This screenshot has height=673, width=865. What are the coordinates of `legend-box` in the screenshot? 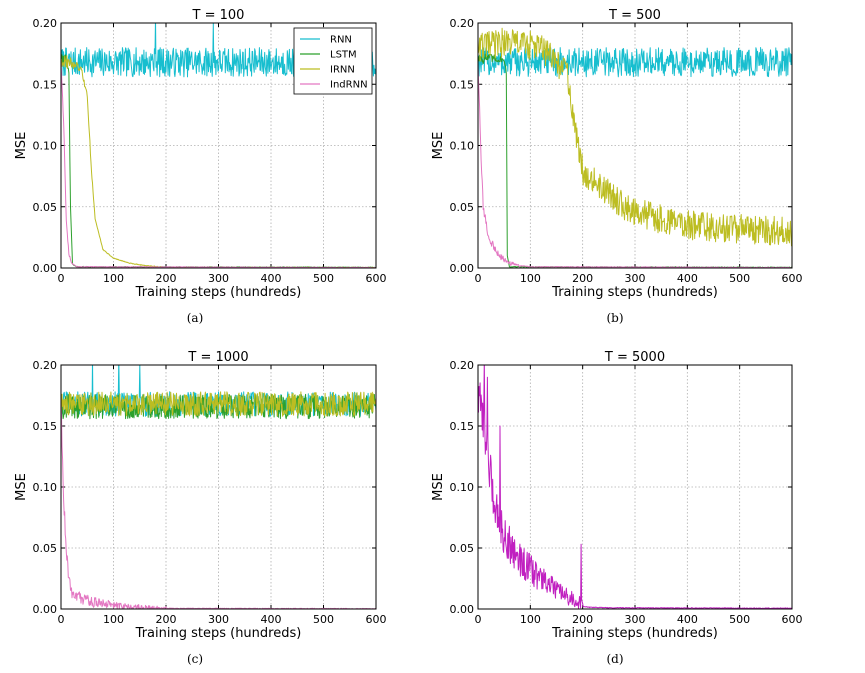 It's located at (333, 61).